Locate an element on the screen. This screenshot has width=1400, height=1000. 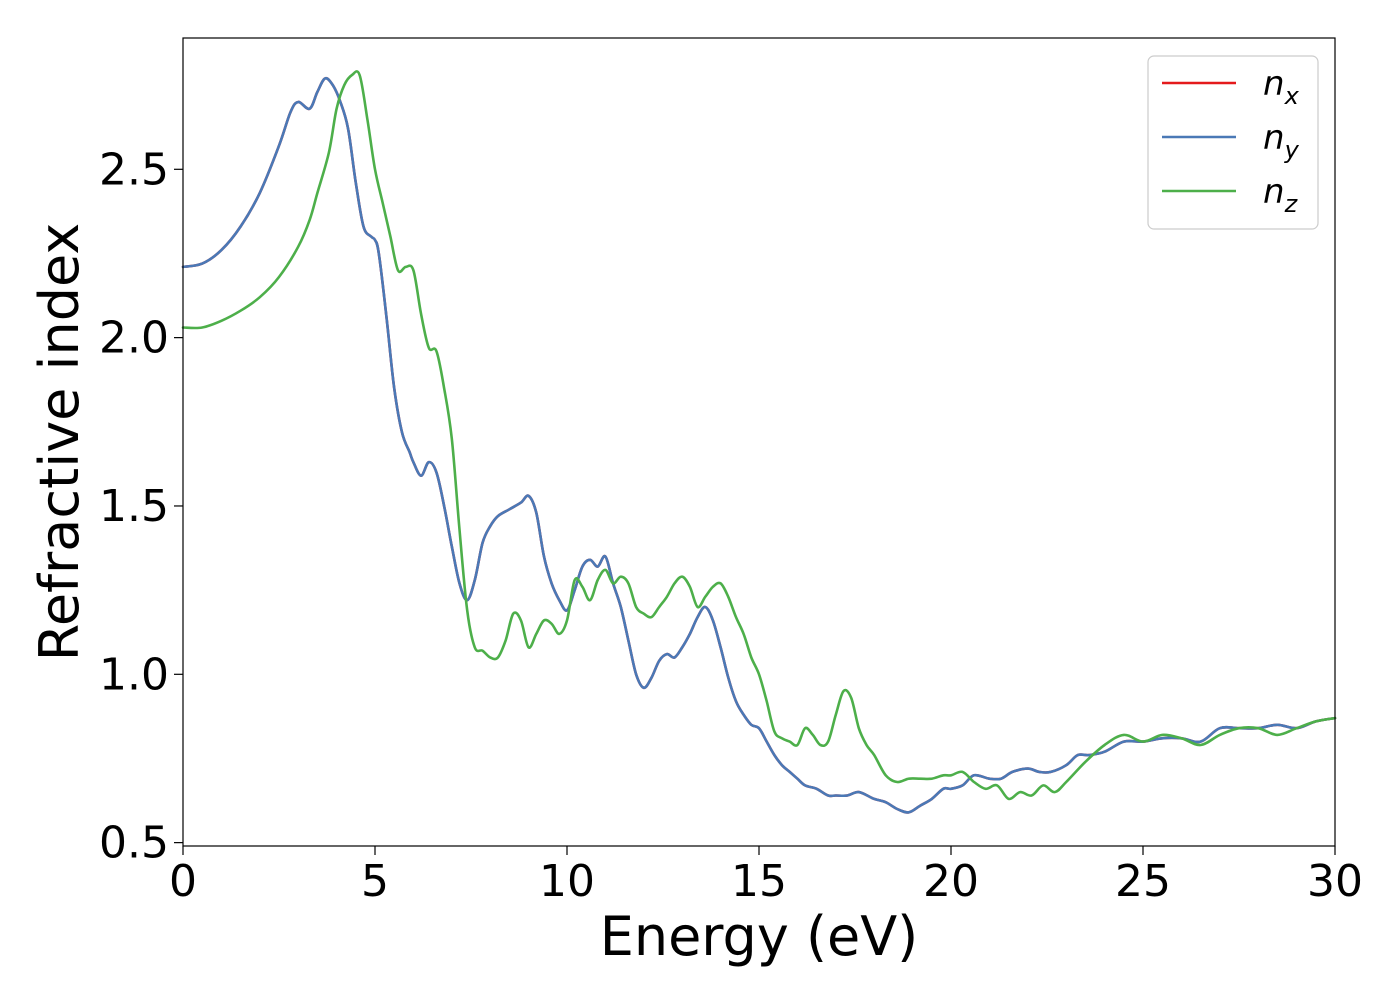
y-tick-label: 2.0 is located at coordinates (134, 338).